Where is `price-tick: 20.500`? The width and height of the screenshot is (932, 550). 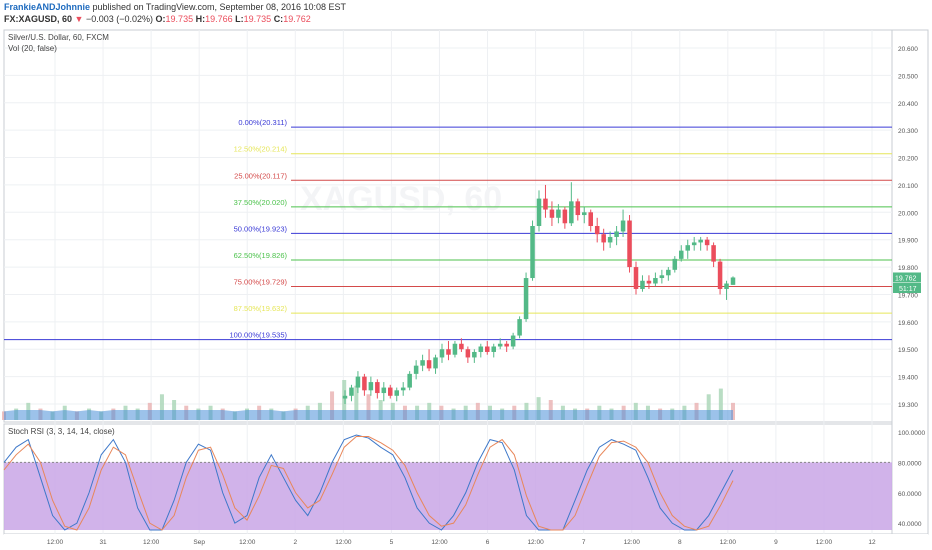
price-tick: 20.500 is located at coordinates (908, 76).